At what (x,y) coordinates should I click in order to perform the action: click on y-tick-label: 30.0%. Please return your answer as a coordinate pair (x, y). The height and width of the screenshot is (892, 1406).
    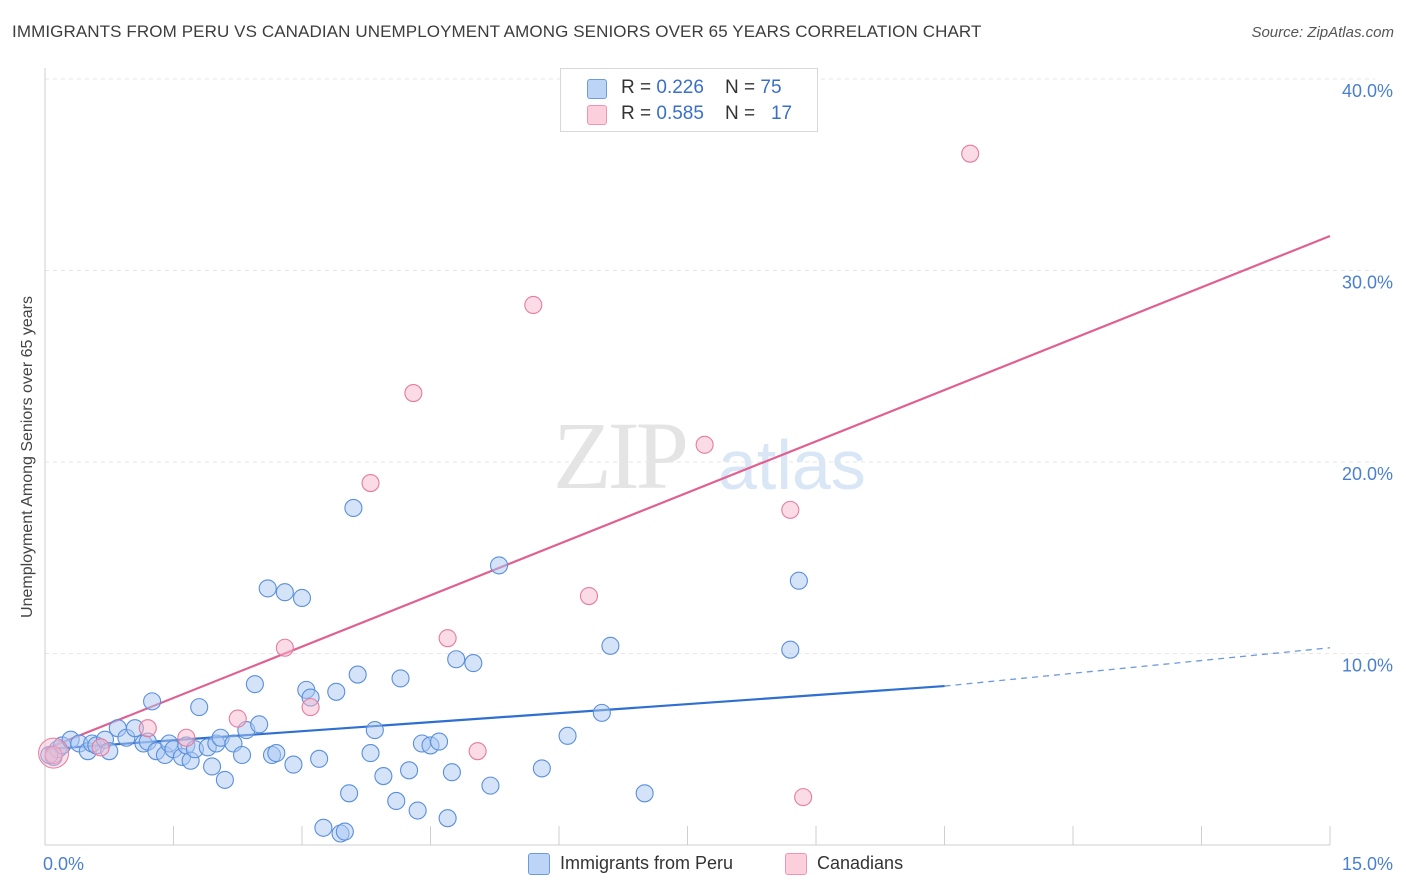
    Looking at the image, I should click on (1367, 283).